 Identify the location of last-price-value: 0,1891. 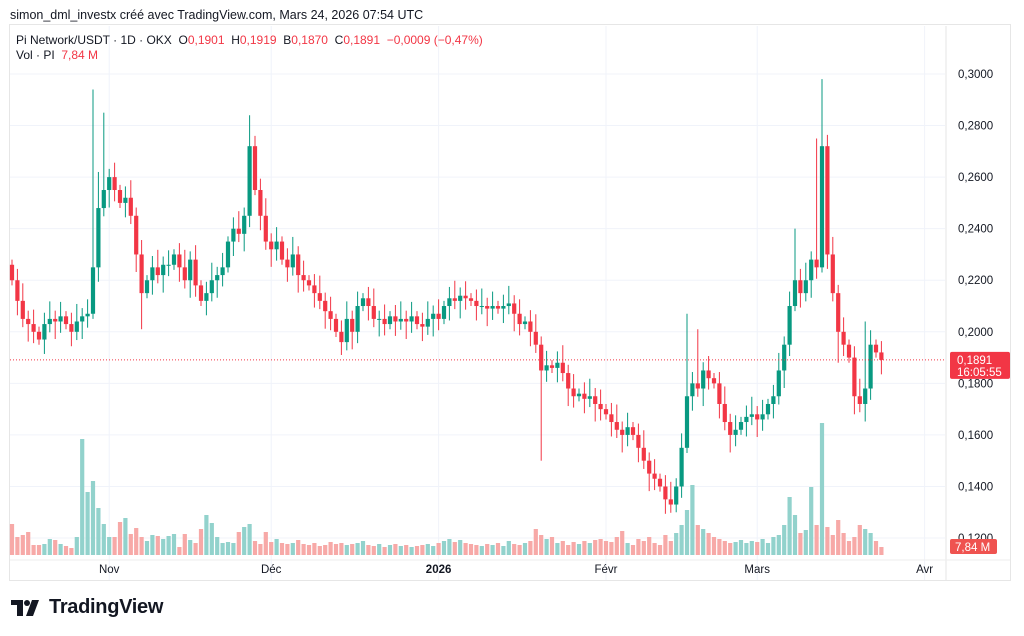
(974, 361).